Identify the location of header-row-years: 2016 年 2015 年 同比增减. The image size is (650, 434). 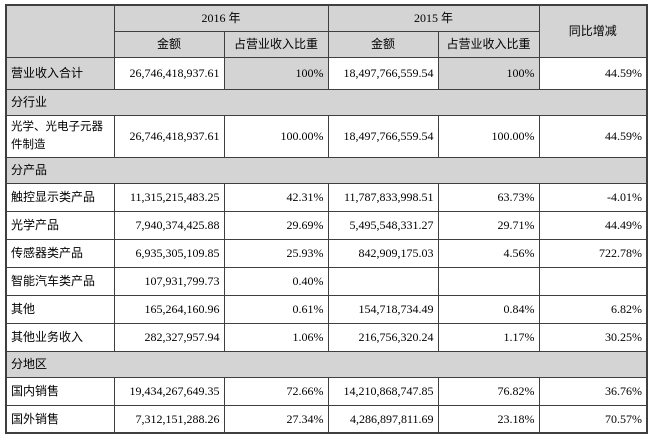
(326, 31).